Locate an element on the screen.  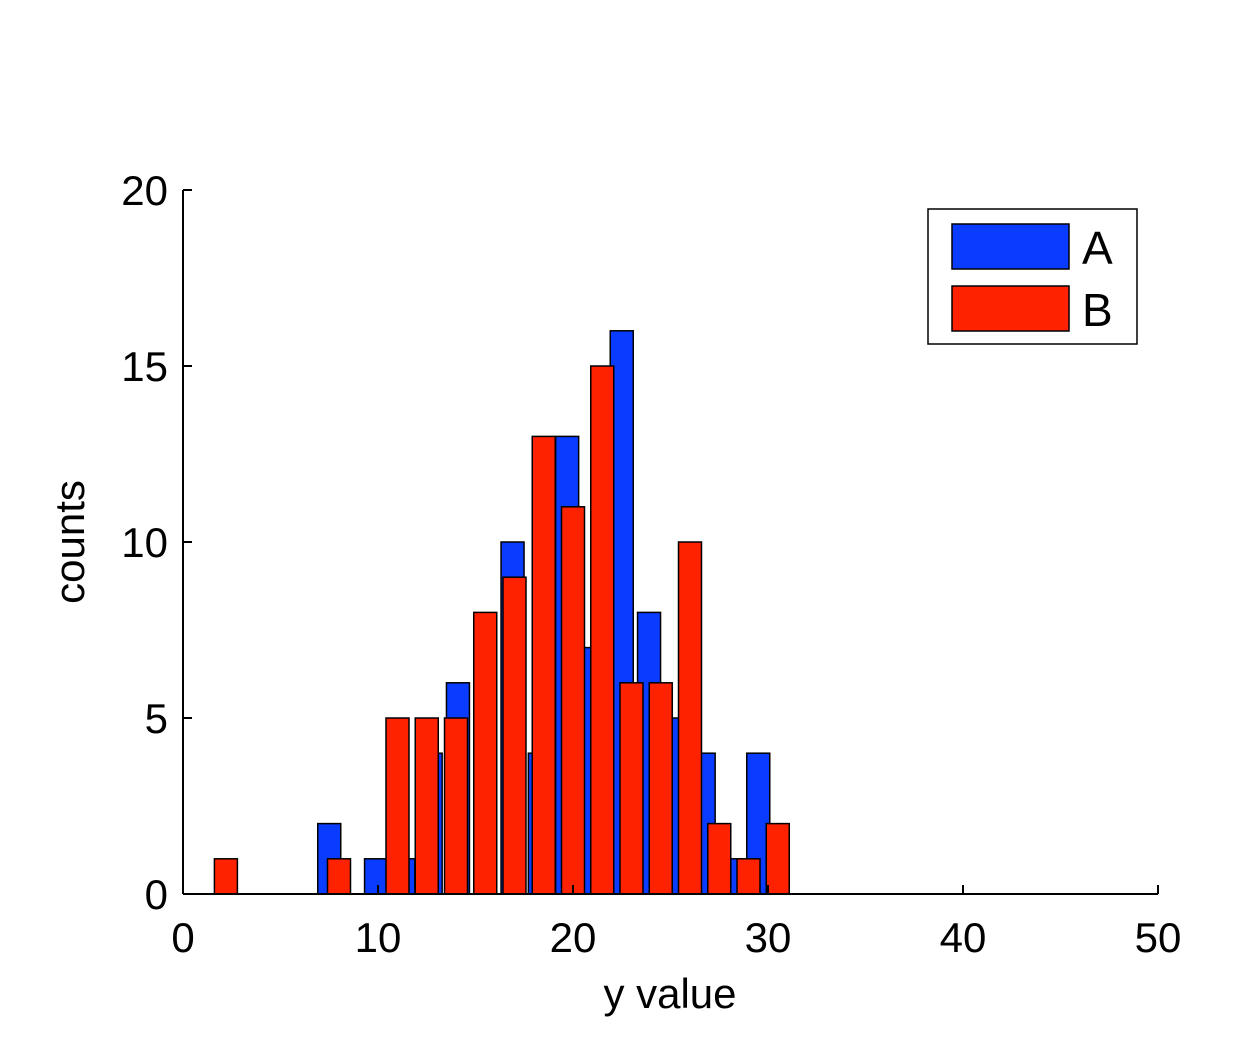
x-tick-label: 50 is located at coordinates (1158, 937).